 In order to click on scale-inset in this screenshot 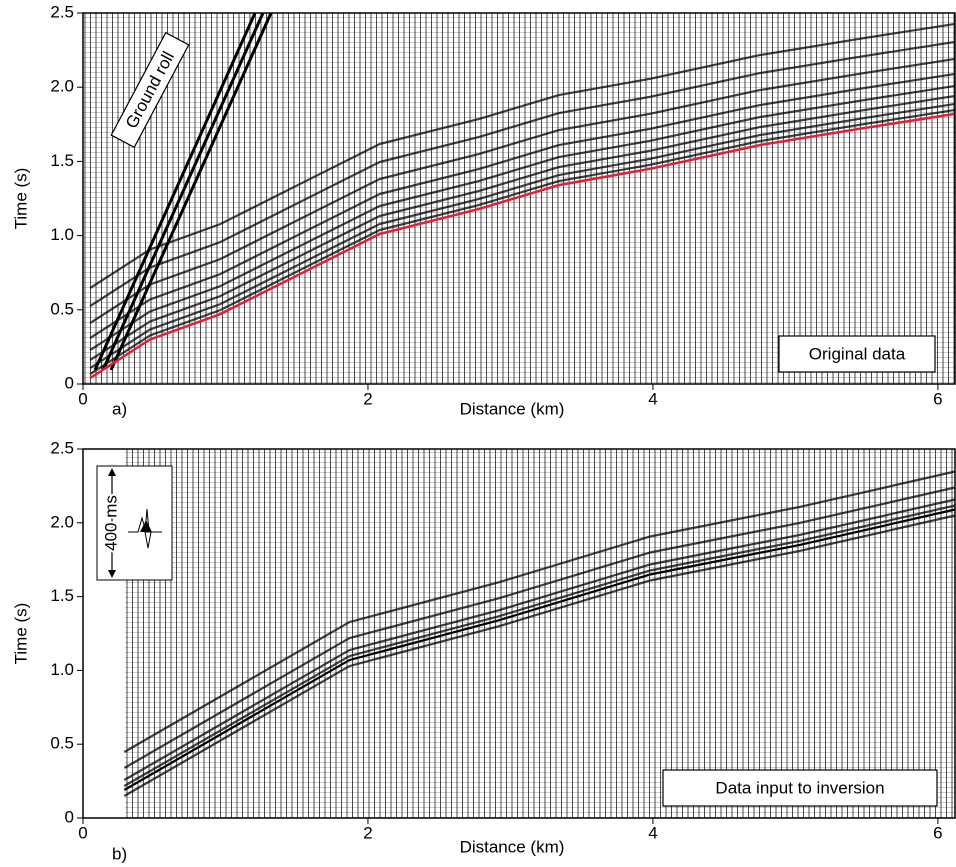, I will do `click(134, 523)`.